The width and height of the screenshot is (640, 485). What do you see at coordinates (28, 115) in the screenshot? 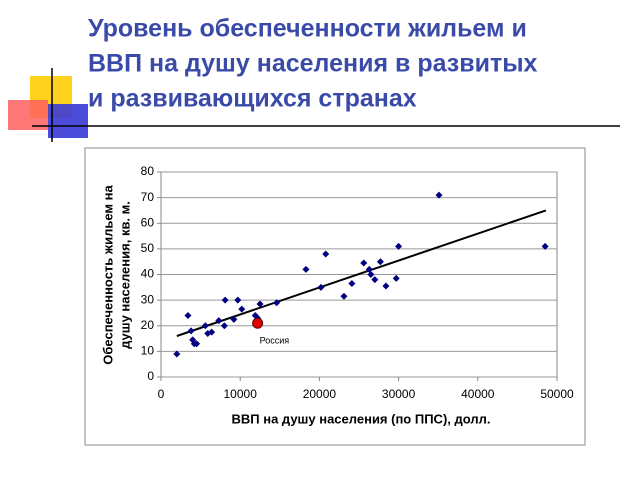
I see `deco-red` at bounding box center [28, 115].